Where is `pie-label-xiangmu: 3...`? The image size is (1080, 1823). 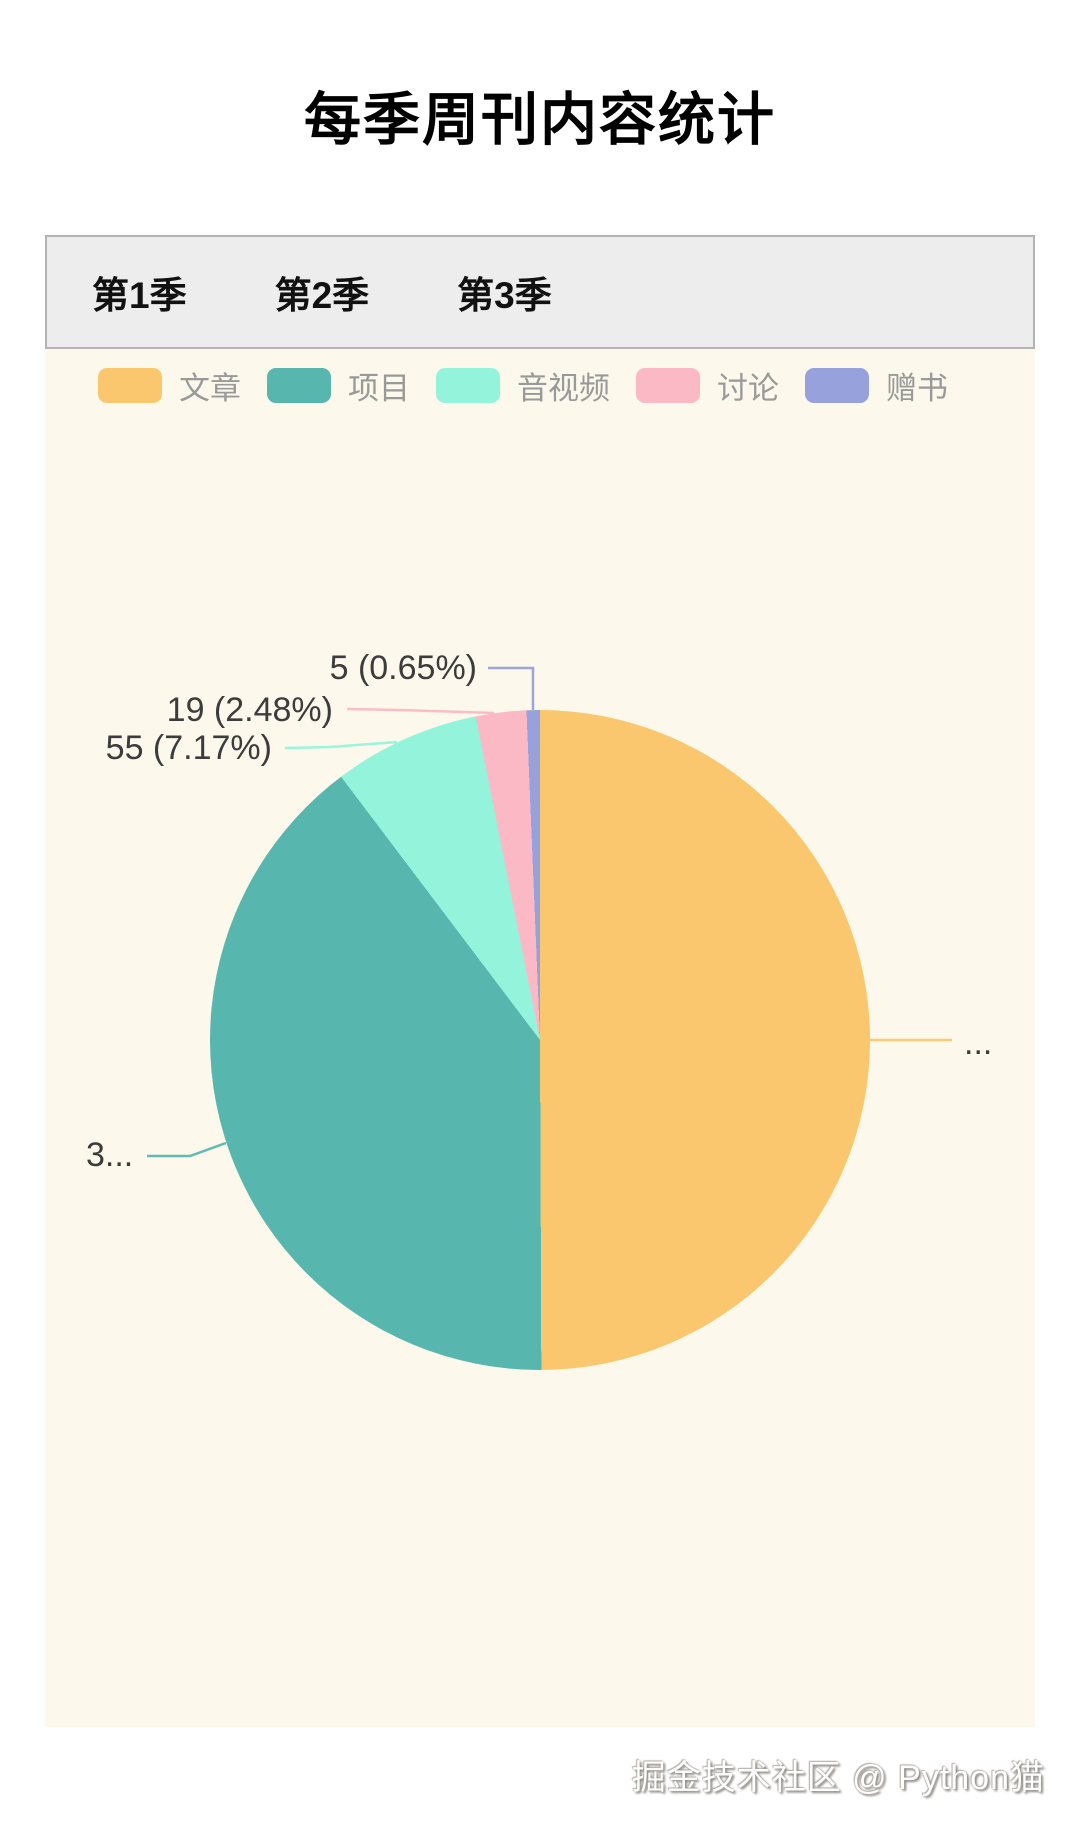 pie-label-xiangmu: 3... is located at coordinates (110, 1155).